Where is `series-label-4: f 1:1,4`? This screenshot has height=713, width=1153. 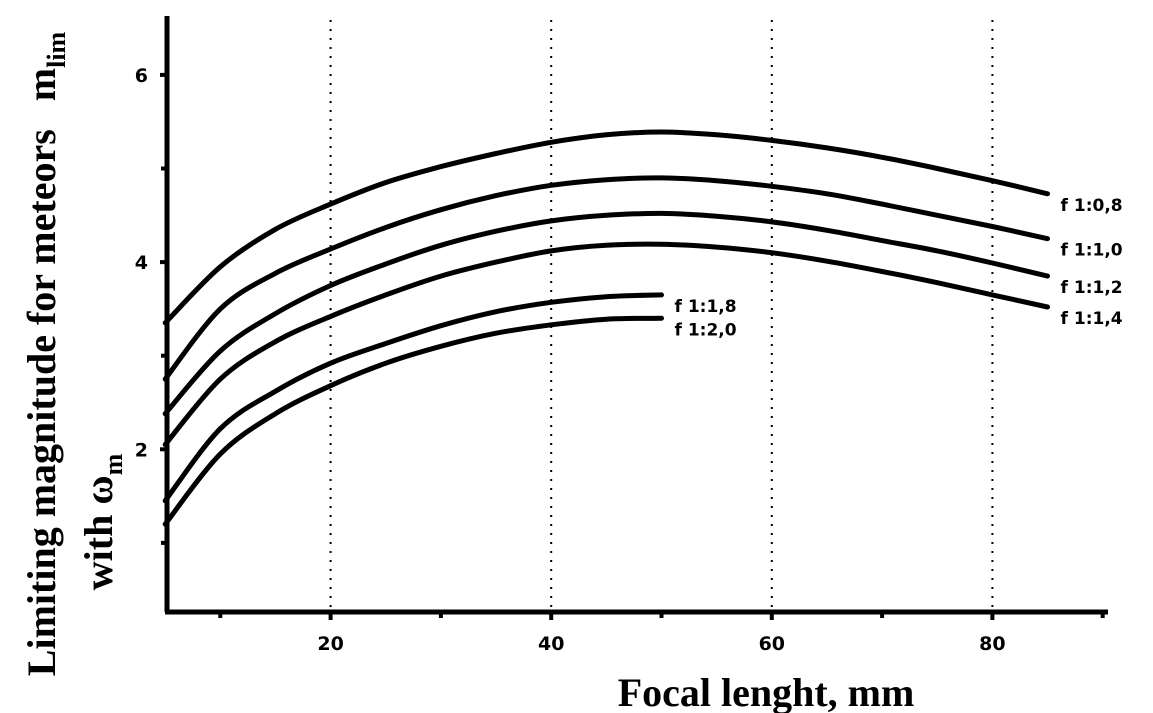
series-label-4: f 1:1,4 is located at coordinates (1092, 319).